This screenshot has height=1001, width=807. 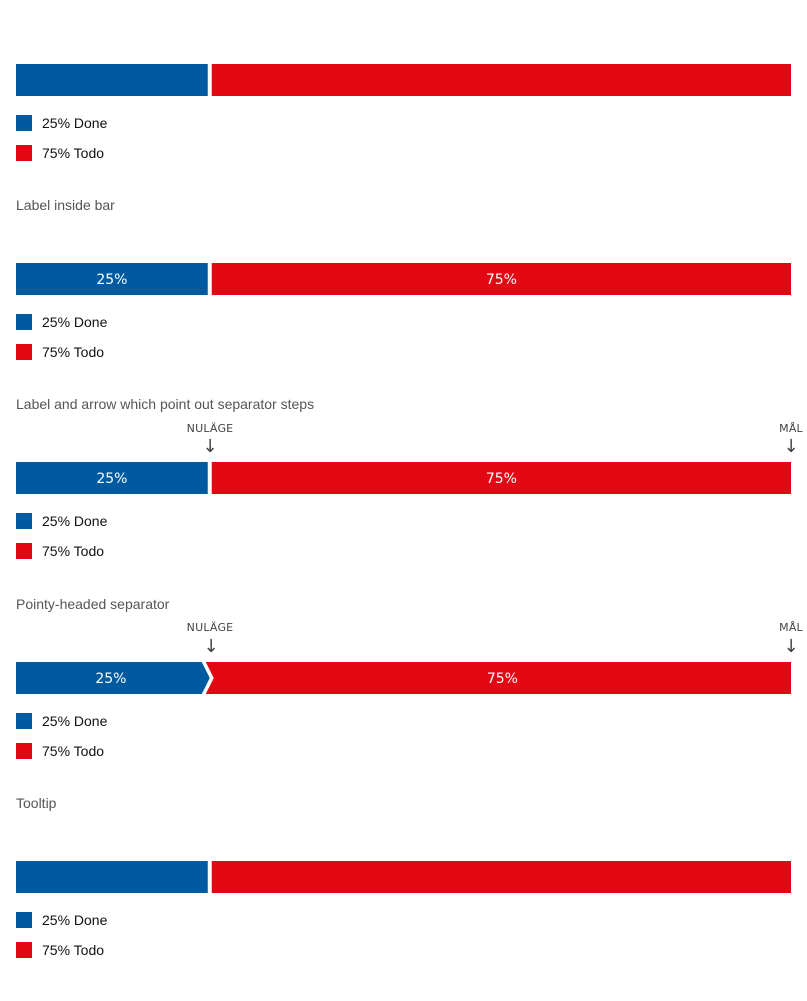 I want to click on caption-pointy: Pointy-headed separator, so click(x=93, y=604).